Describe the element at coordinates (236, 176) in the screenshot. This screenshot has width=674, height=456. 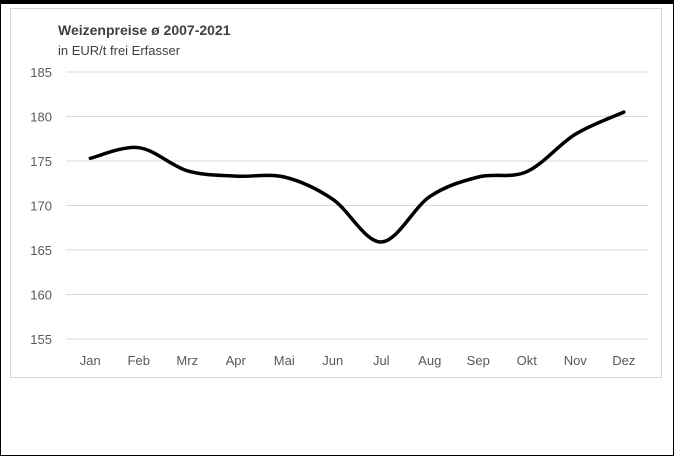
I see `data-point-apr` at that location.